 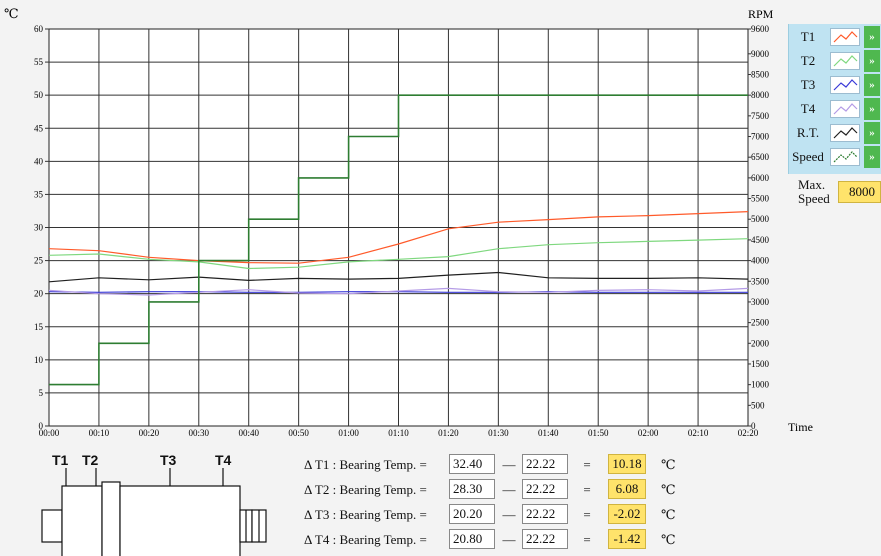 I want to click on legend-item-t4: T4 », so click(x=835, y=109).